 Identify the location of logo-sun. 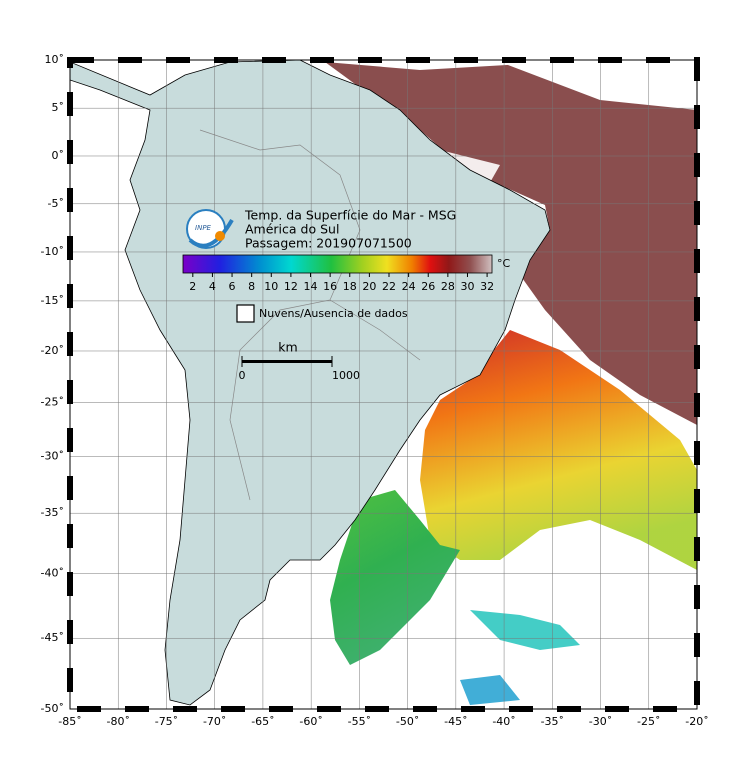
(220, 236).